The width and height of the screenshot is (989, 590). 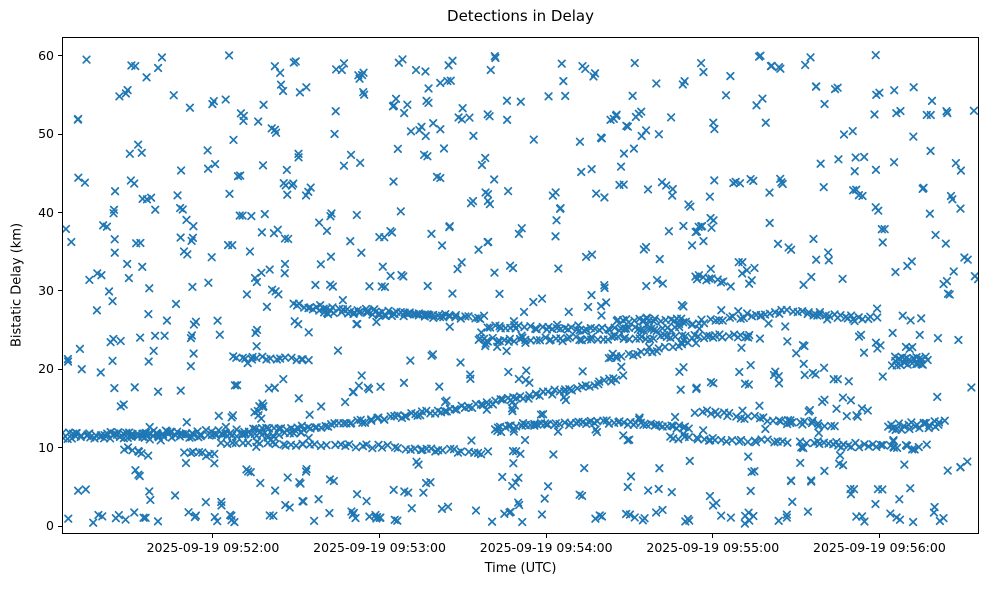 What do you see at coordinates (713, 547) in the screenshot?
I see `x-tick-label: 2025-09-19 09:55:00` at bounding box center [713, 547].